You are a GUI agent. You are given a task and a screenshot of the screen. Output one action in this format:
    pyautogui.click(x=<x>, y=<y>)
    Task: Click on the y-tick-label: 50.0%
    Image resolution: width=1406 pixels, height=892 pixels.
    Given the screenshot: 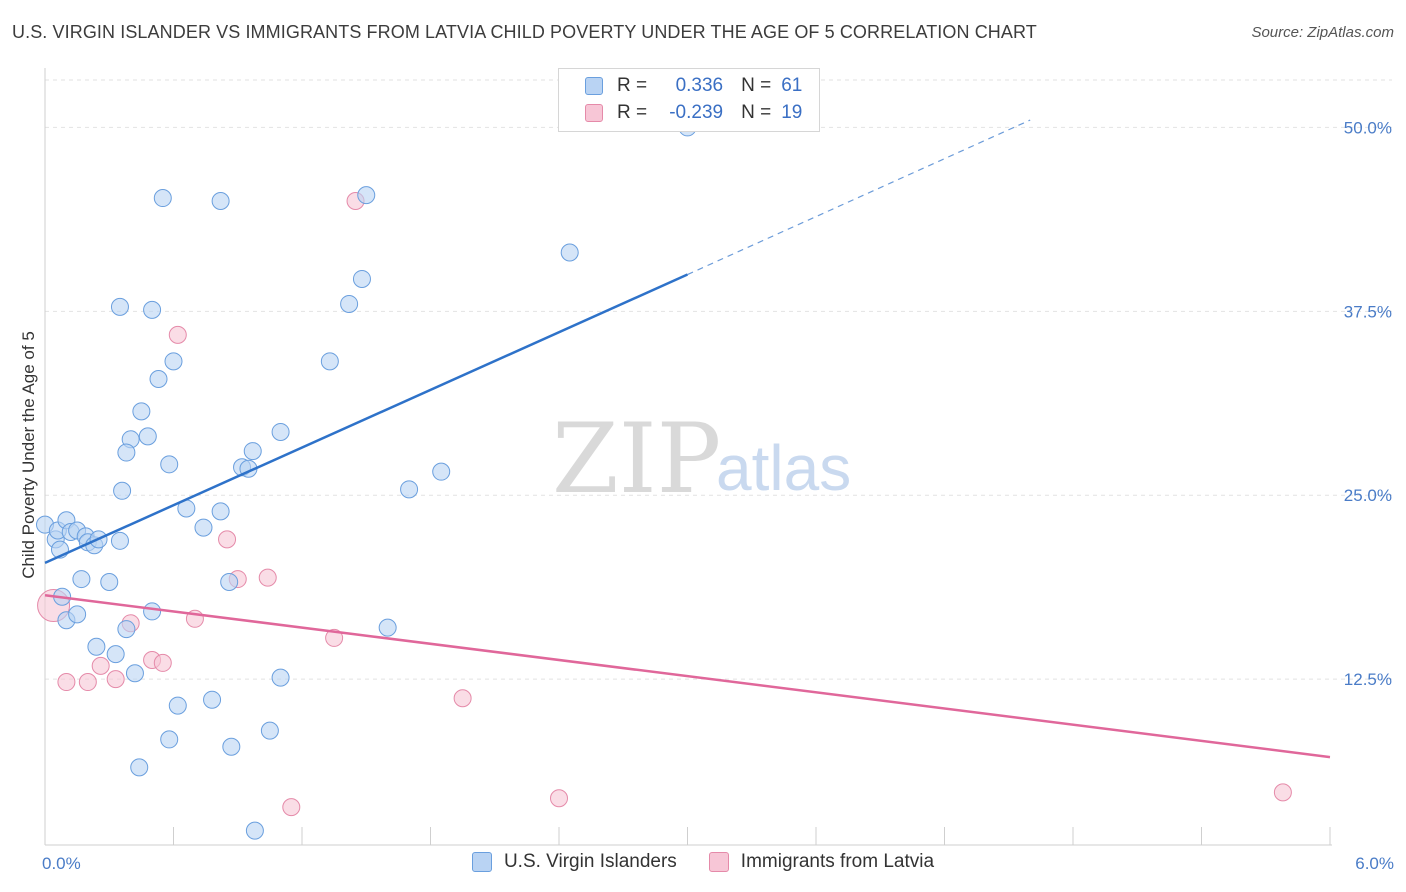 What is the action you would take?
    pyautogui.click(x=1368, y=127)
    